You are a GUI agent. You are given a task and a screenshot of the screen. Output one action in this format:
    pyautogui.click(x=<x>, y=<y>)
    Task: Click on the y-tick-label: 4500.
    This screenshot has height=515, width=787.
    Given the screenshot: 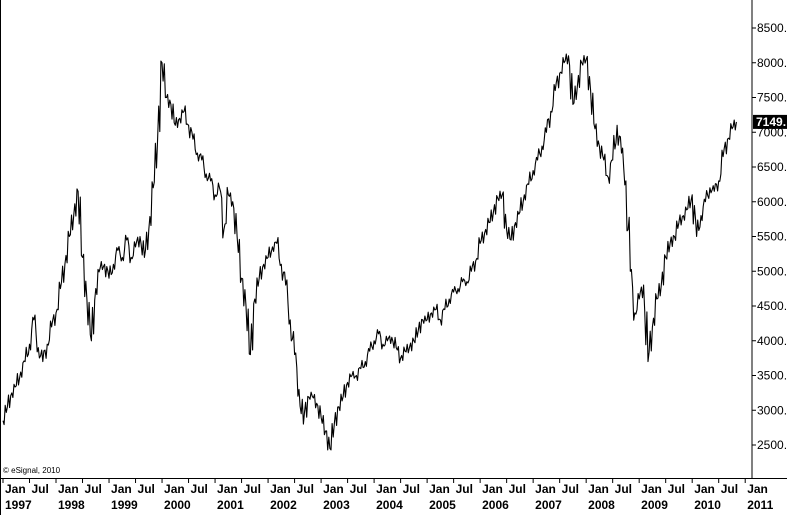 What is the action you would take?
    pyautogui.click(x=772, y=306)
    